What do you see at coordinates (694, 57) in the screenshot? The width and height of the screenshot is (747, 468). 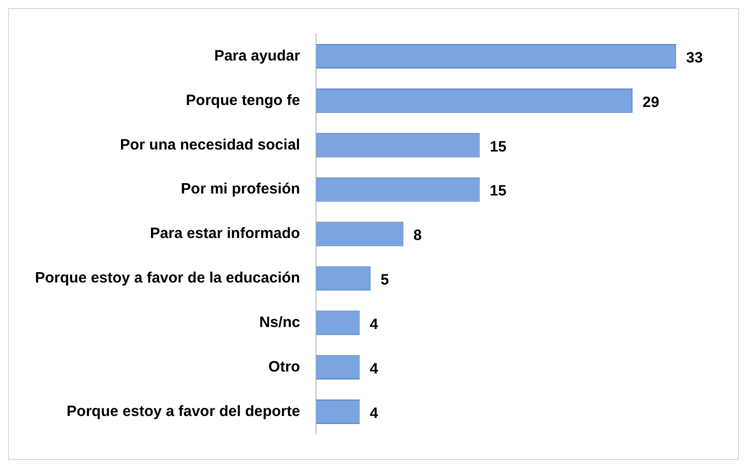 I see `data-label: 33` at bounding box center [694, 57].